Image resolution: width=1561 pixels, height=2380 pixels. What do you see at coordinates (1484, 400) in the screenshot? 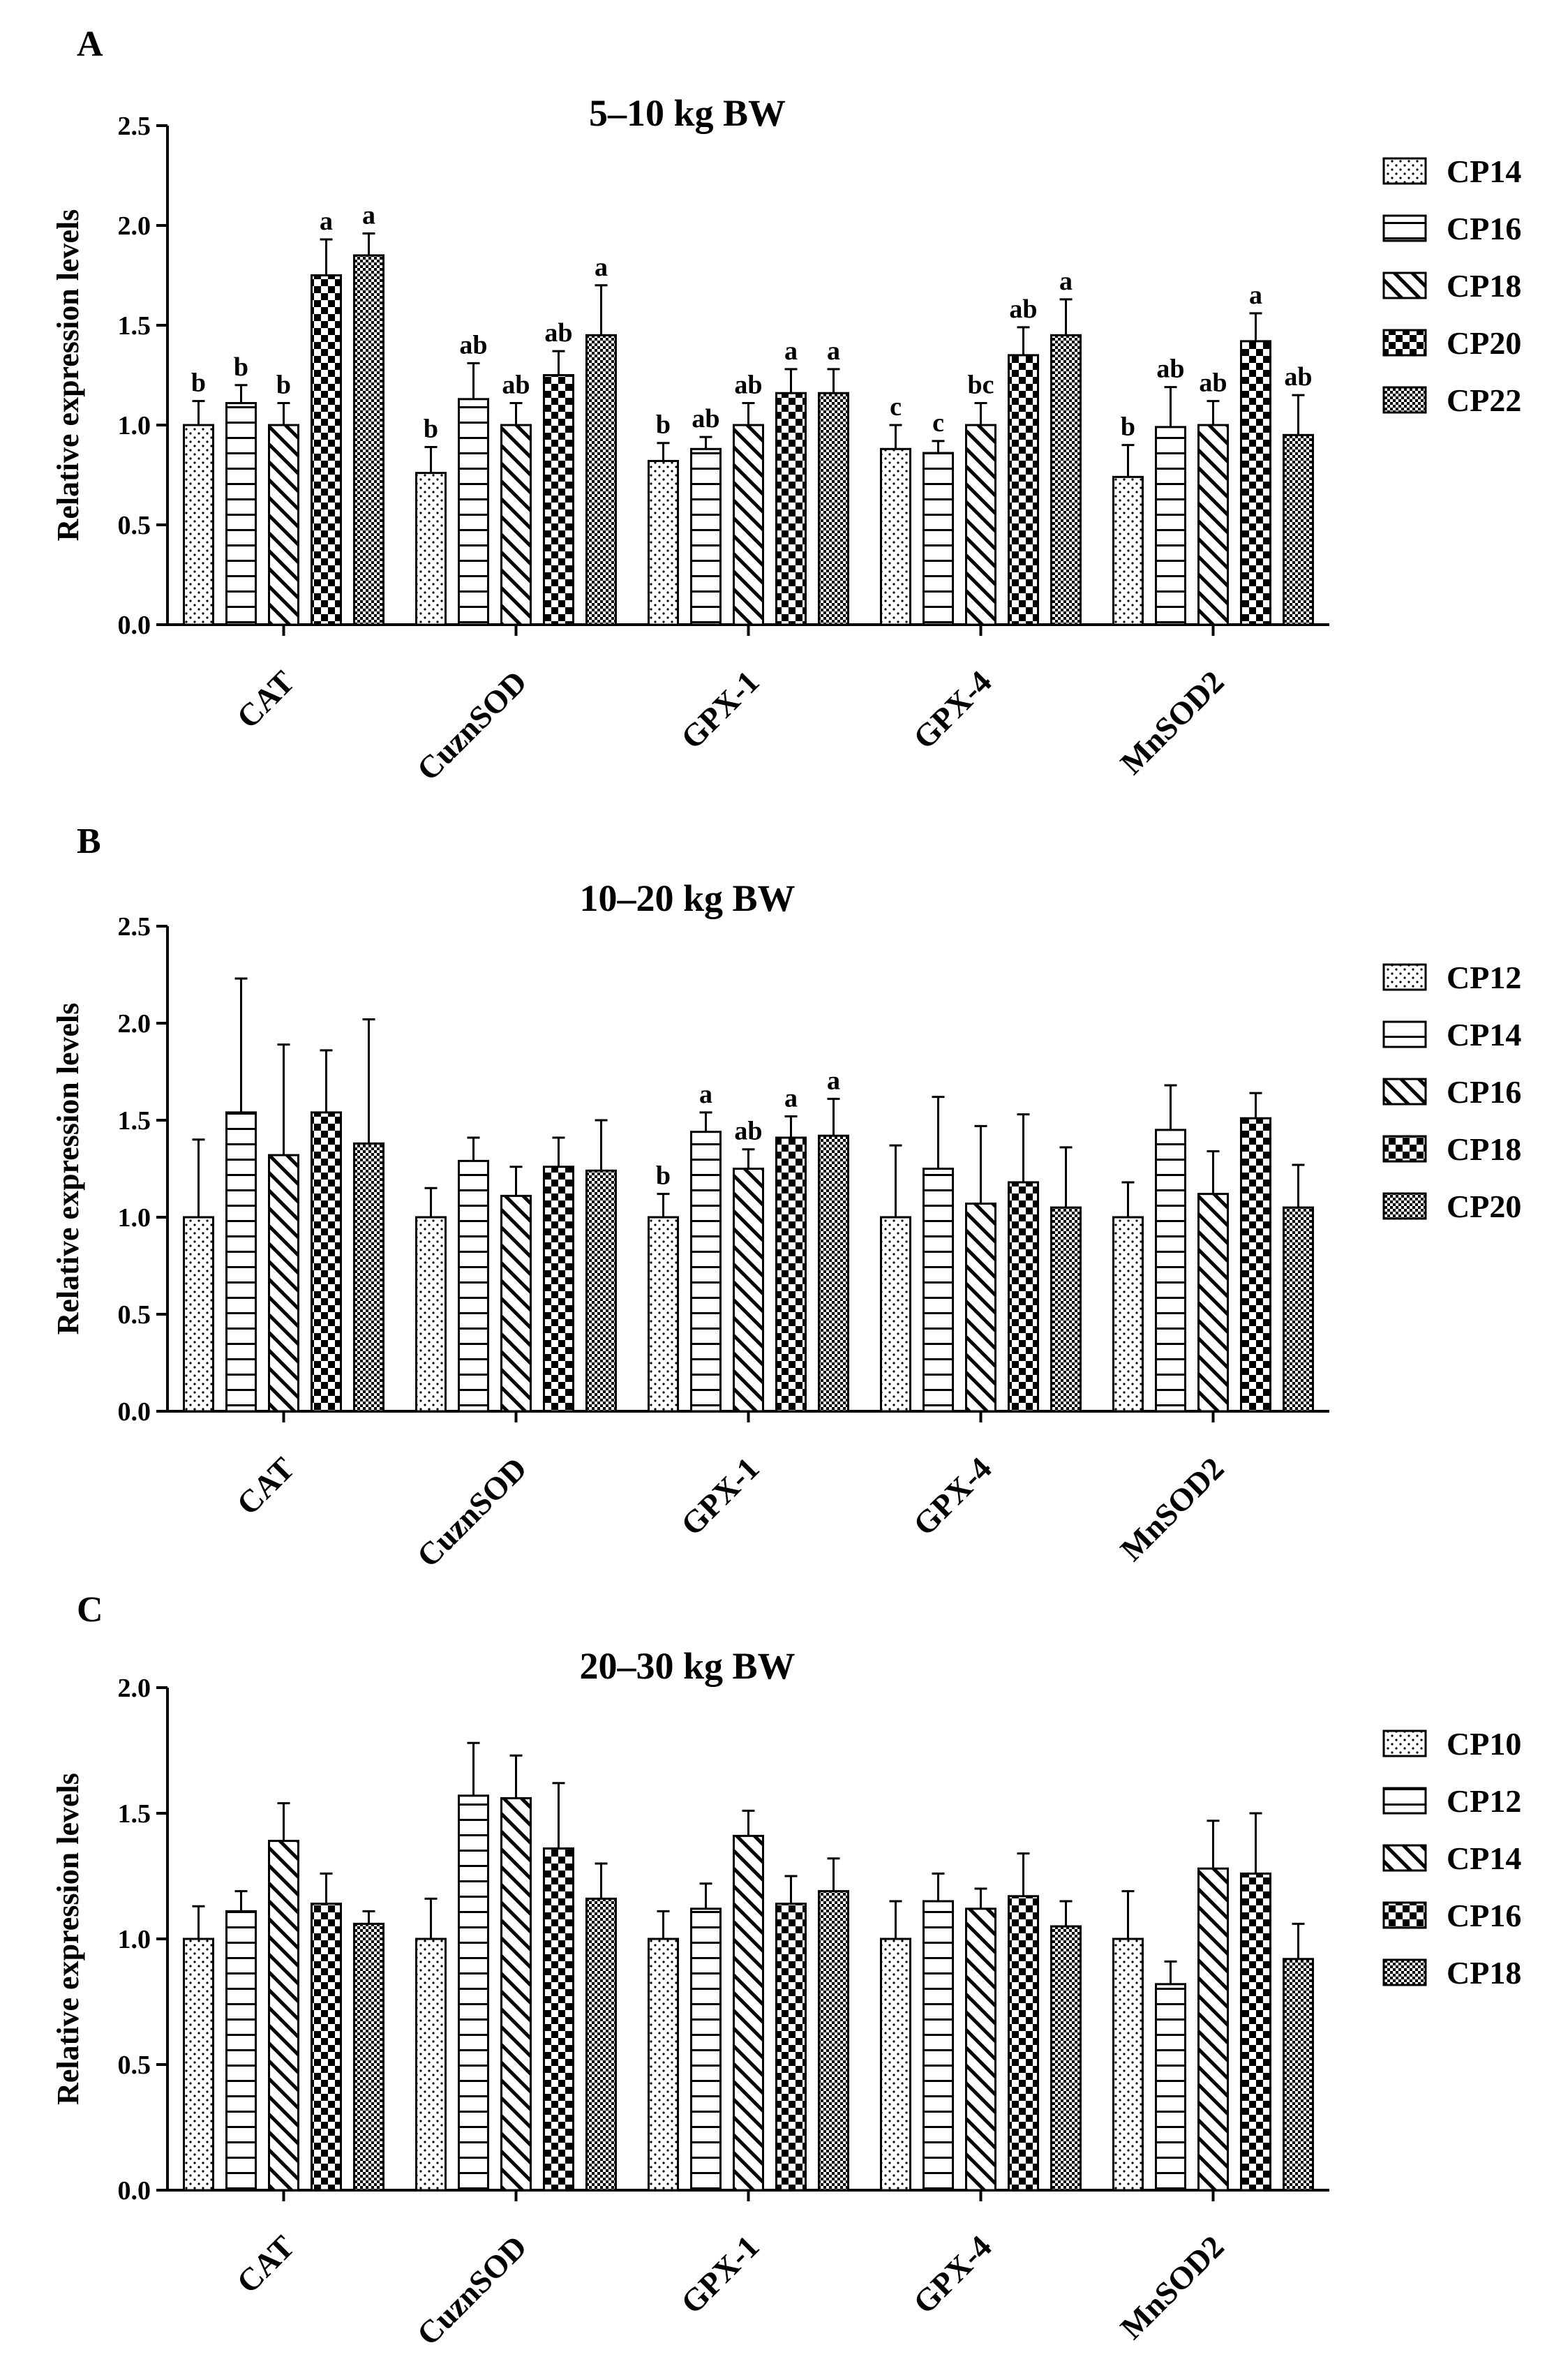
I see `legend-label: CP22` at bounding box center [1484, 400].